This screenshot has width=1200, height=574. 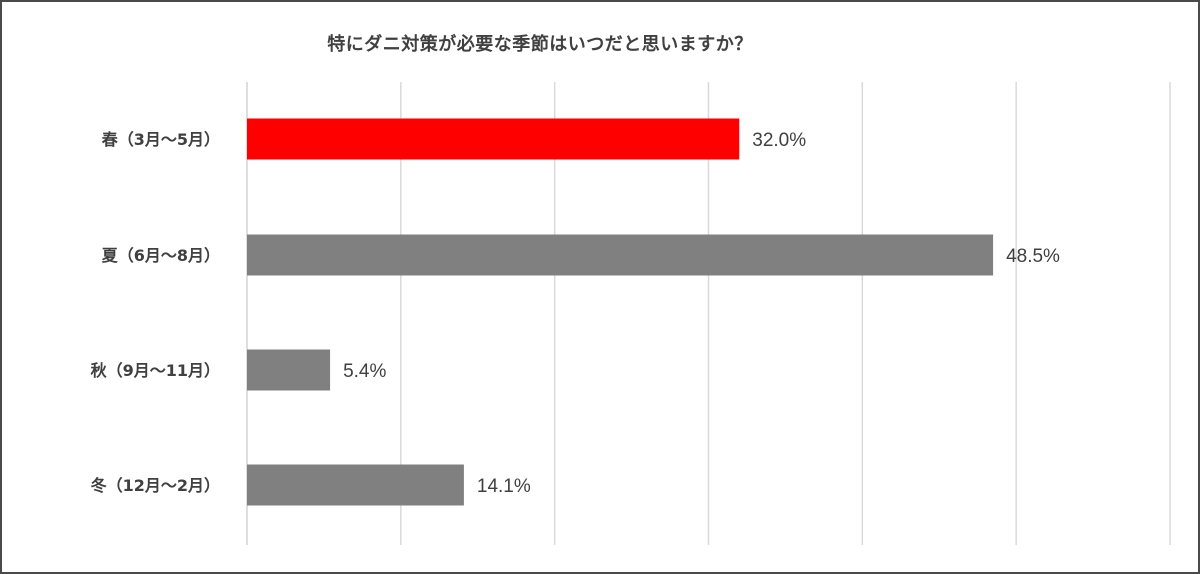 What do you see at coordinates (155, 485) in the screenshot?
I see `category-label: 冬（12月～2月）` at bounding box center [155, 485].